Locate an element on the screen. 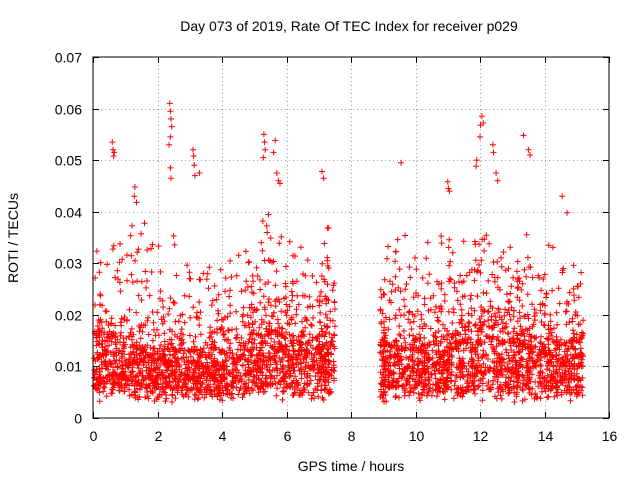 This screenshot has width=640, height=480. y-tick-label: 0.05 is located at coordinates (68, 161).